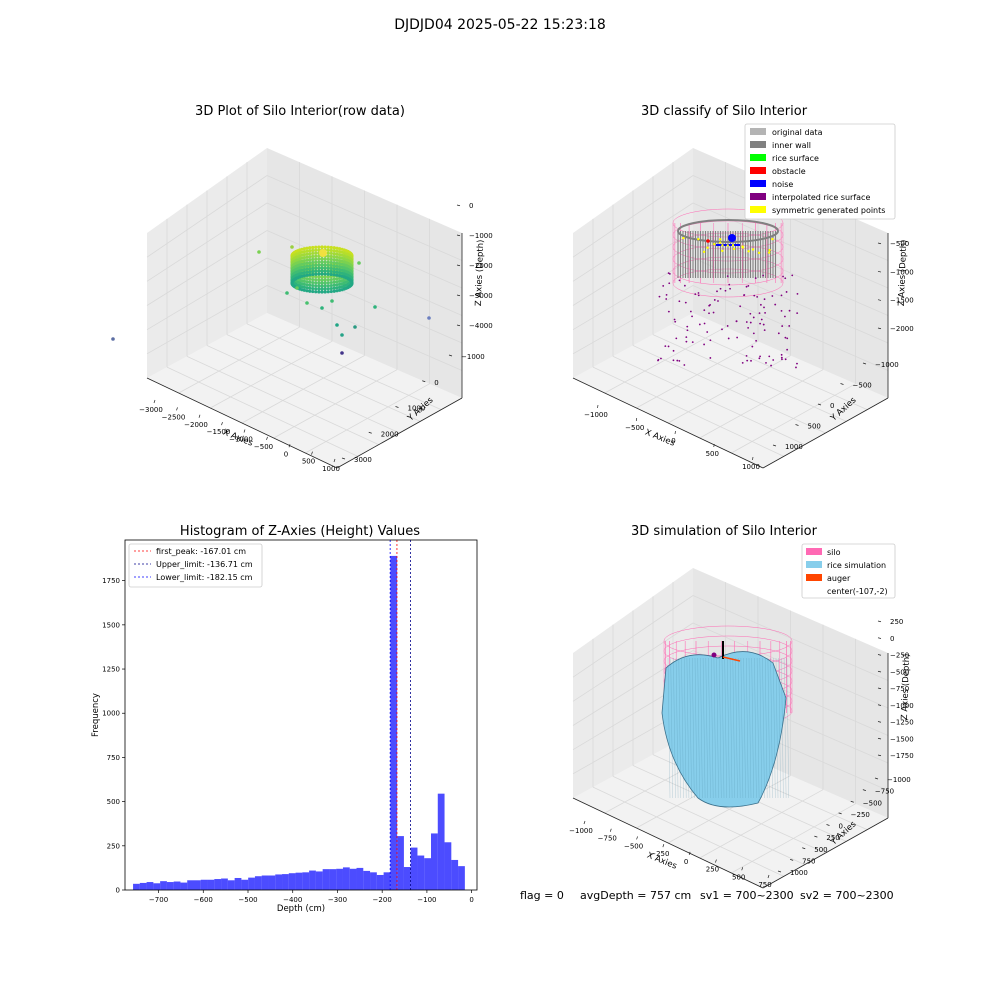 Image resolution: width=1000 pixels, height=1000 pixels. What do you see at coordinates (458, 295) in the screenshot?
I see `raw-z-tick-mark` at bounding box center [458, 295].